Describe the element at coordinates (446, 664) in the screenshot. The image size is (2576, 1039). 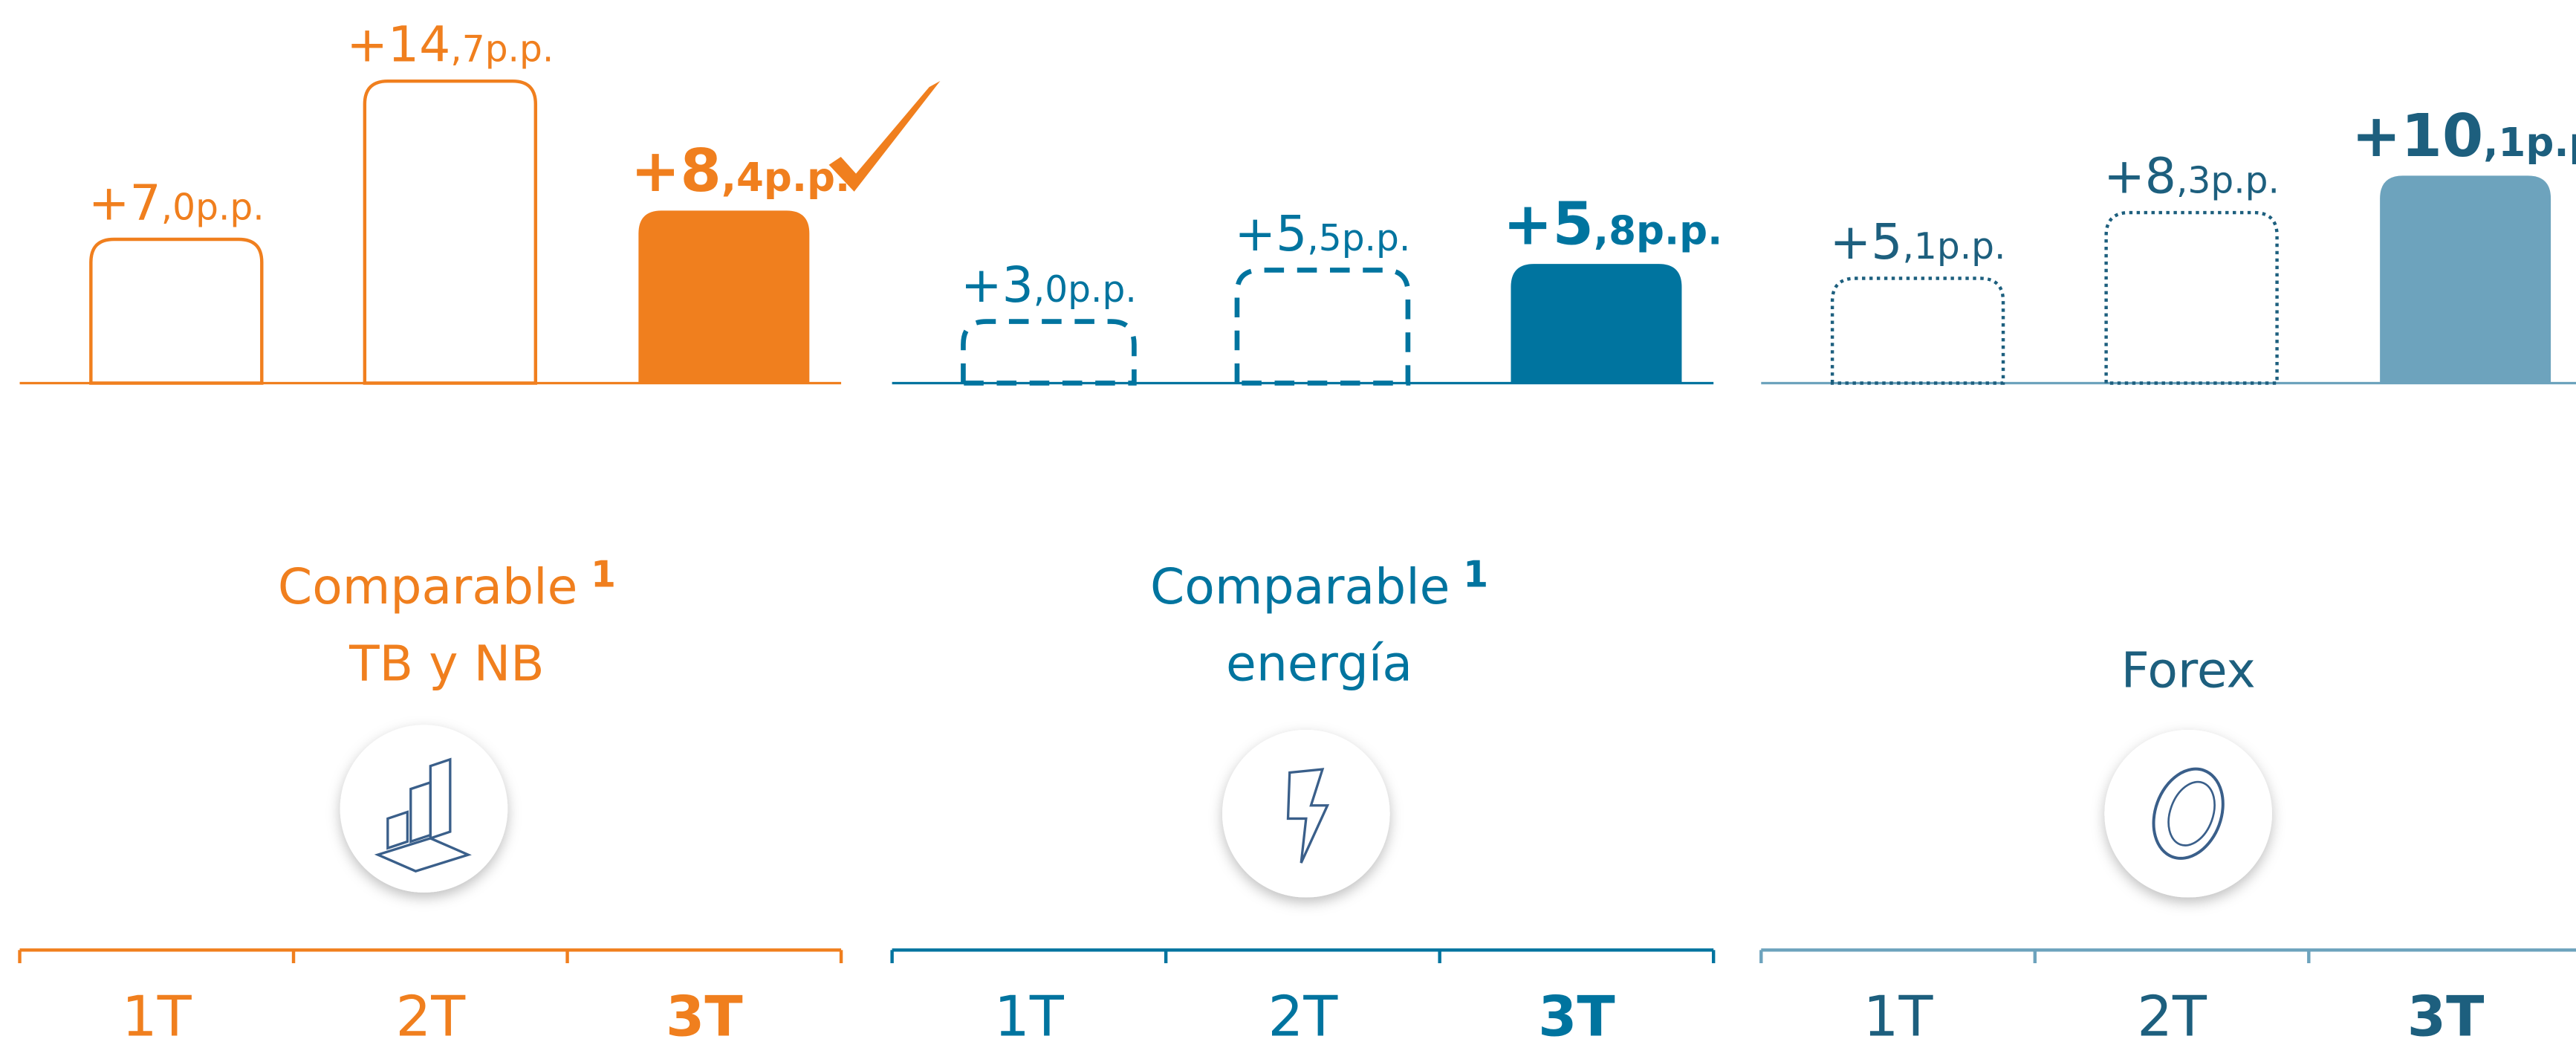
I see `chart-subtitle: TB y NB` at that location.